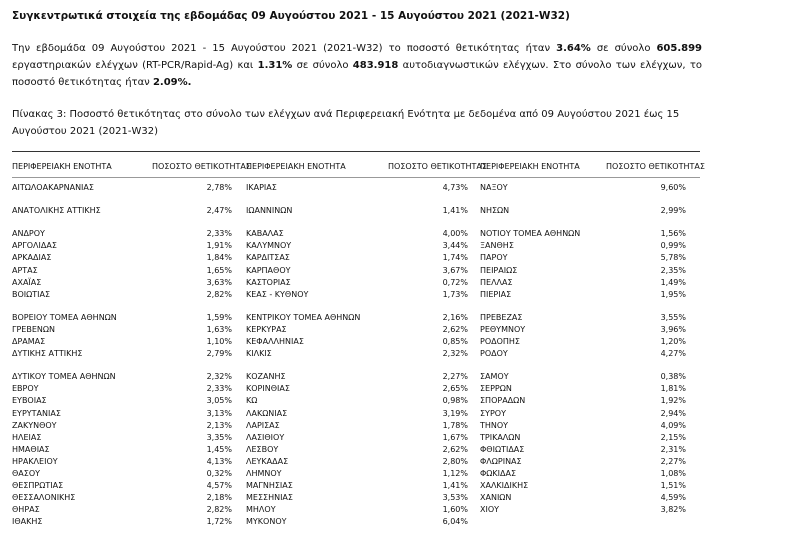  Describe the element at coordinates (252, 401) in the screenshot. I see `region-name: ΚΩ` at that location.